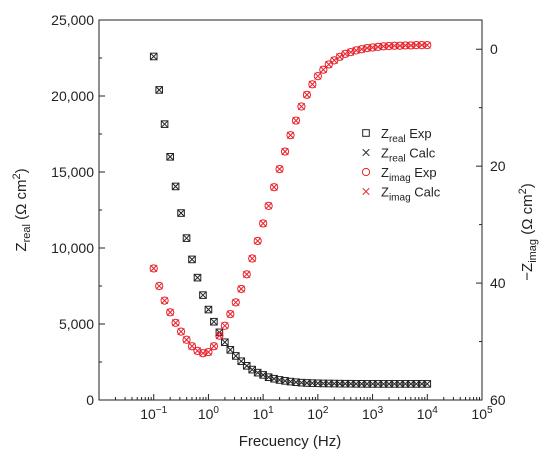  I want to click on legend-label: Zimag Exp, so click(409, 174).